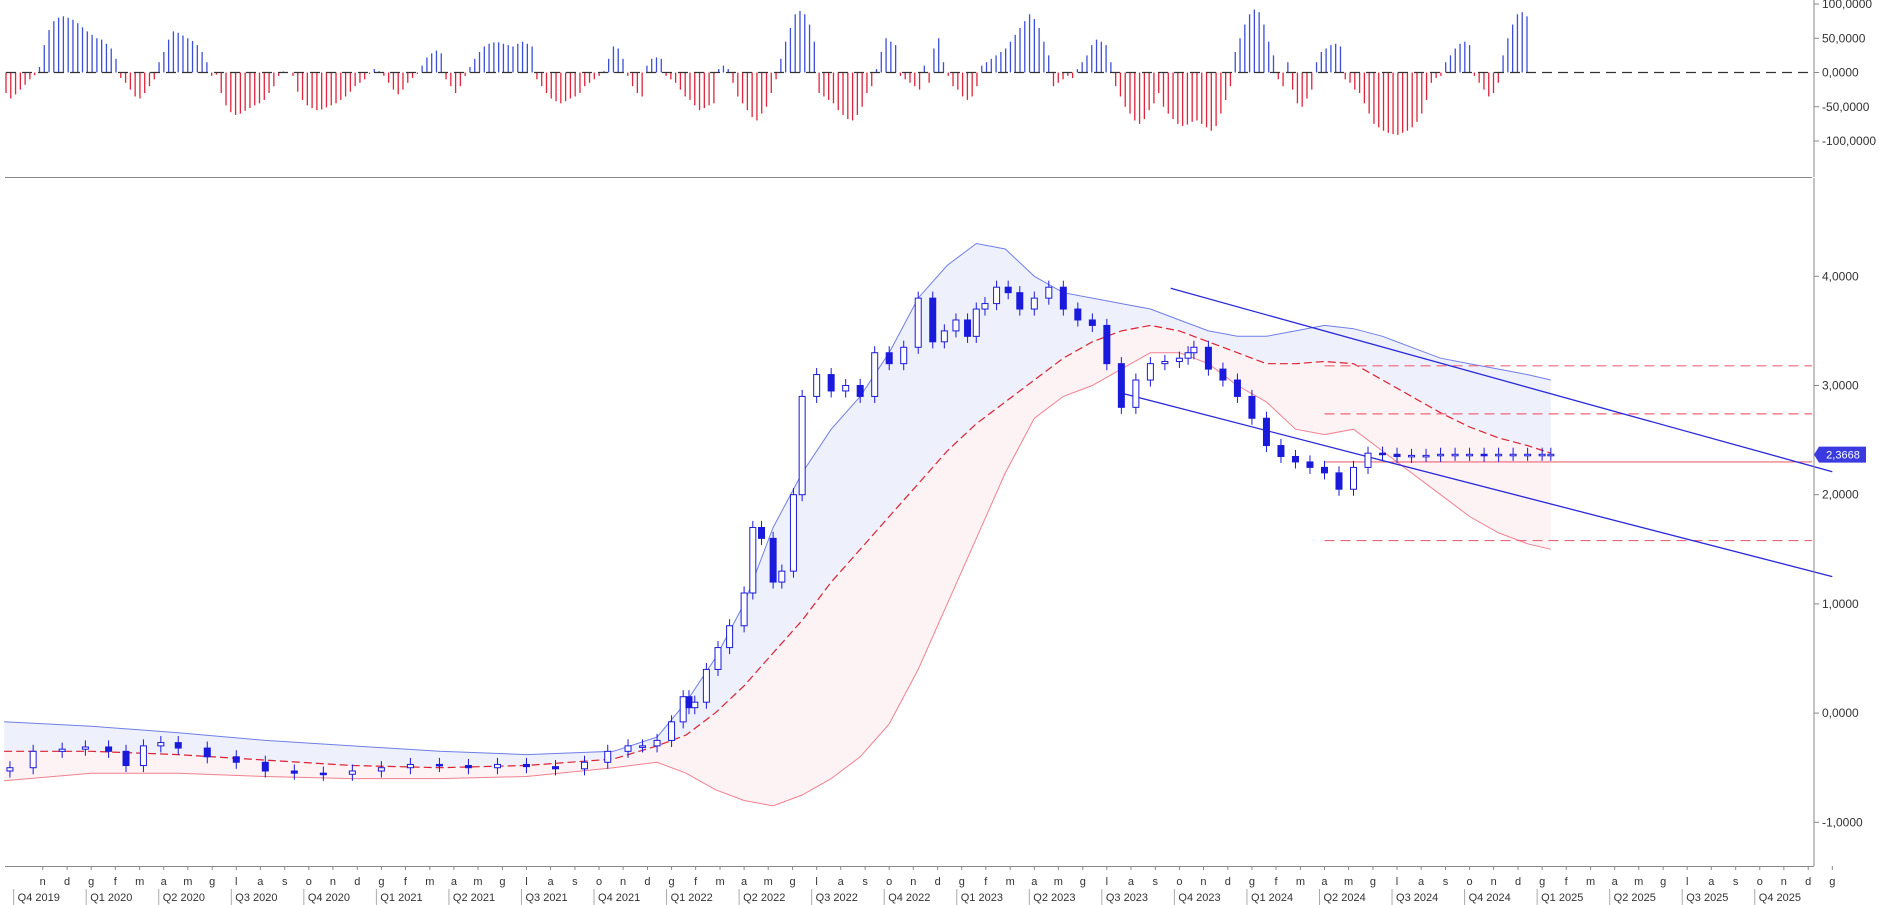  I want to click on oscillator-y-axis: 100,0000 50,0000 0,0000 -50,0000 -100,0000, so click(1845, 74).